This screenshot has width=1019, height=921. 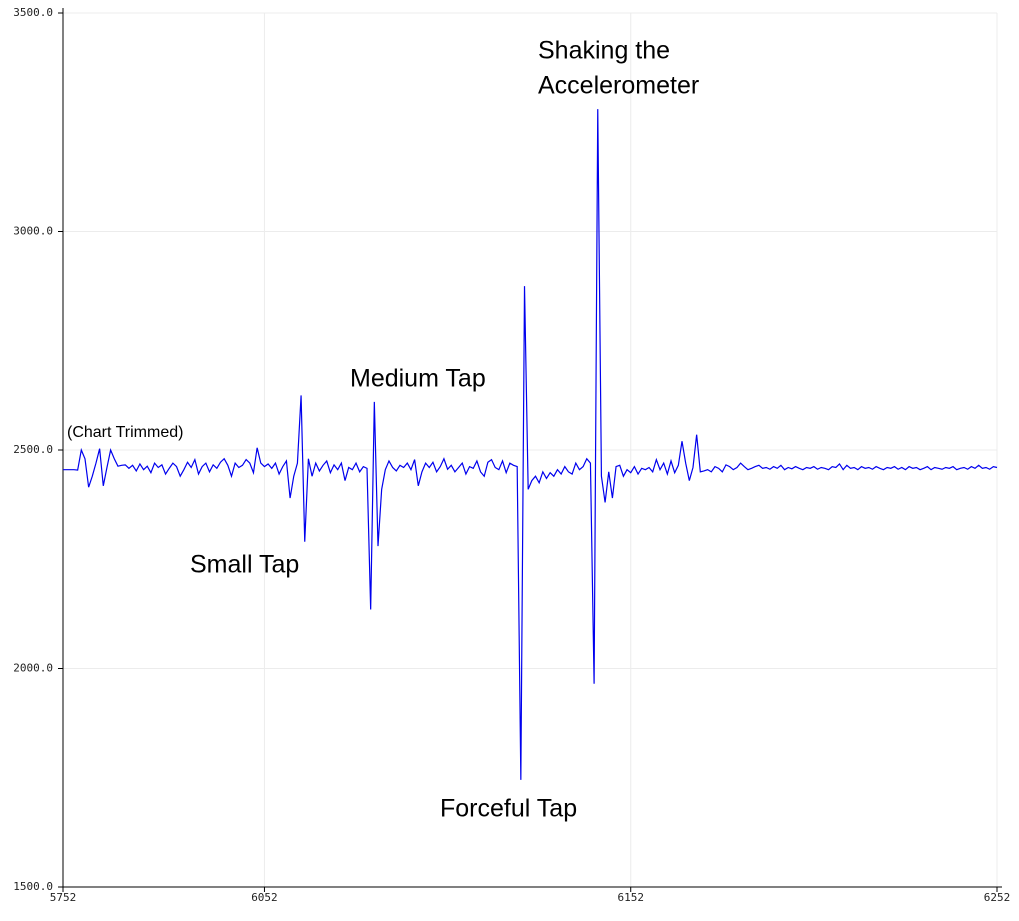 What do you see at coordinates (63, 897) in the screenshot?
I see `x-tick-label: 5752` at bounding box center [63, 897].